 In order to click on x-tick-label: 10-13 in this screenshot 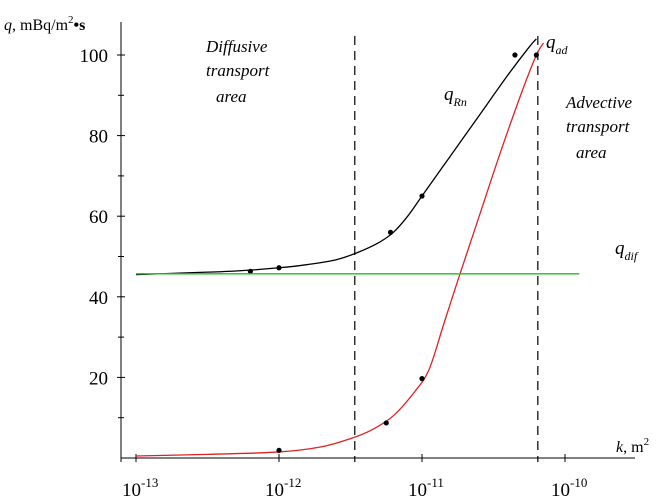, I will do `click(140, 488)`.